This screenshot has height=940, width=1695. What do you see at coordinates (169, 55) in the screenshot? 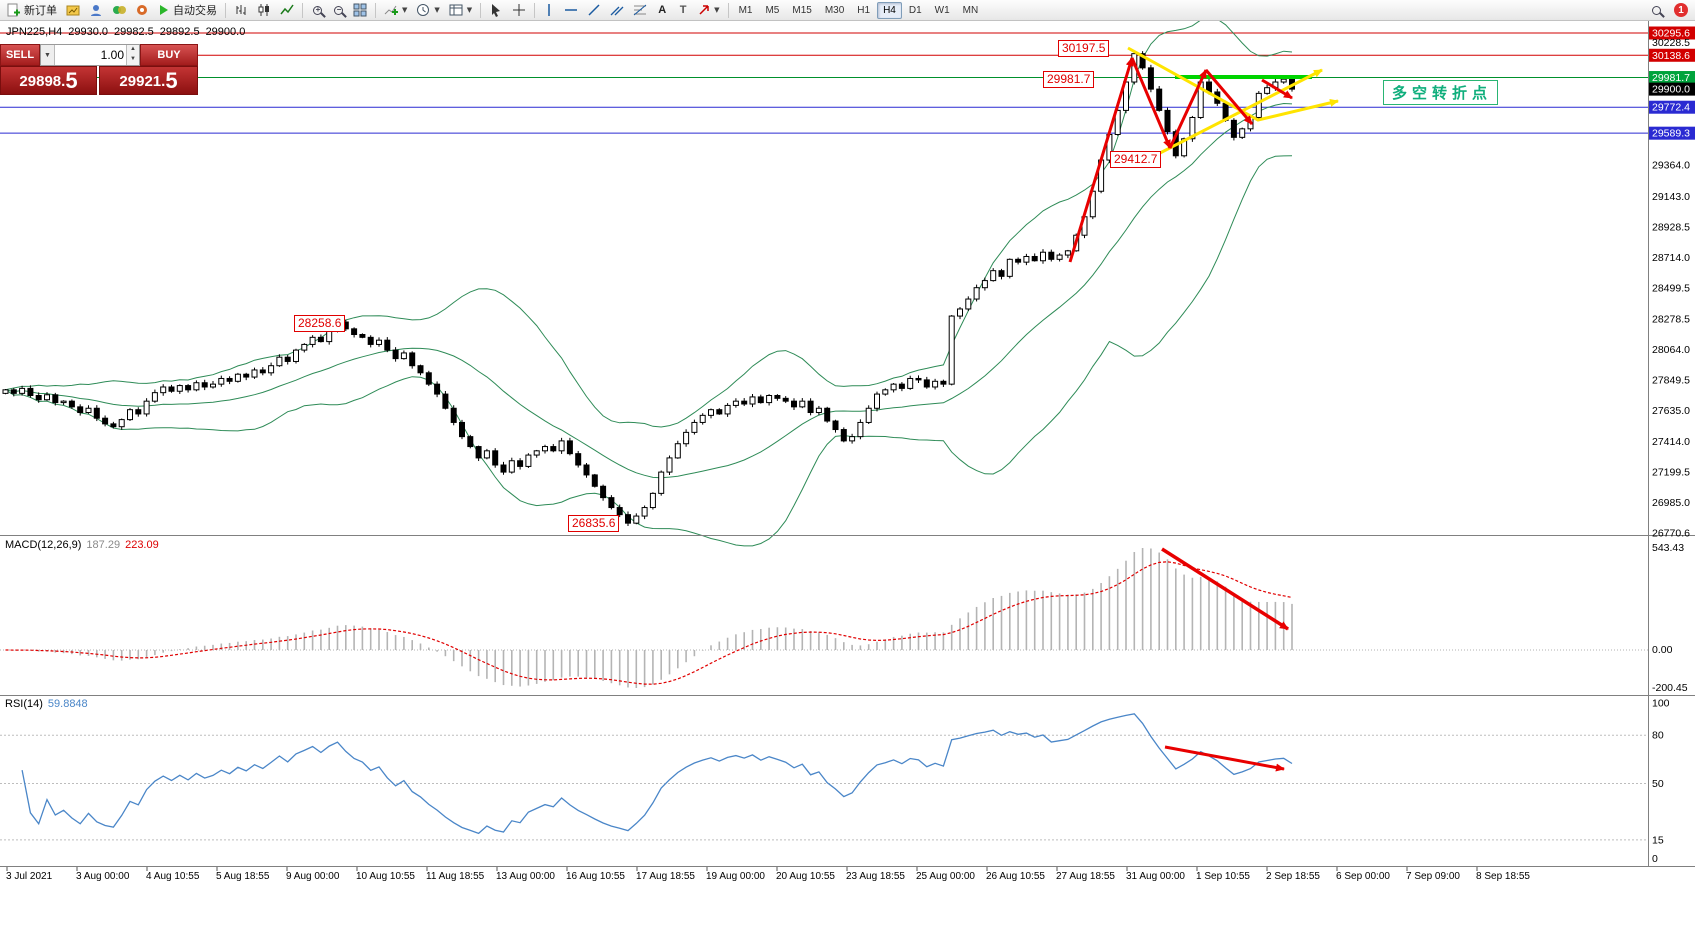
I see `buy-button: BUY` at bounding box center [169, 55].